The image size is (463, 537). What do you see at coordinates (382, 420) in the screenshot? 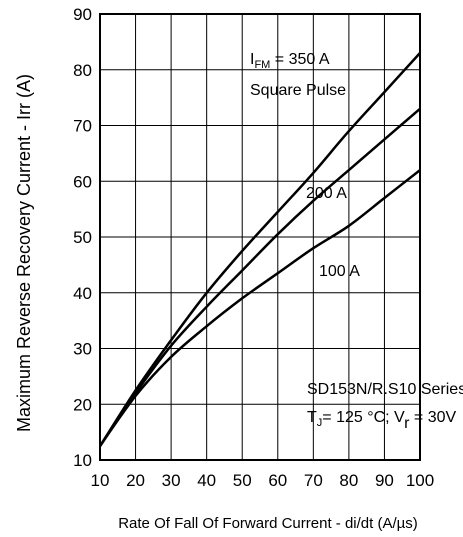
I see `annotation-conditions: TJ= 125 °C; Vr = 30V` at bounding box center [382, 420].